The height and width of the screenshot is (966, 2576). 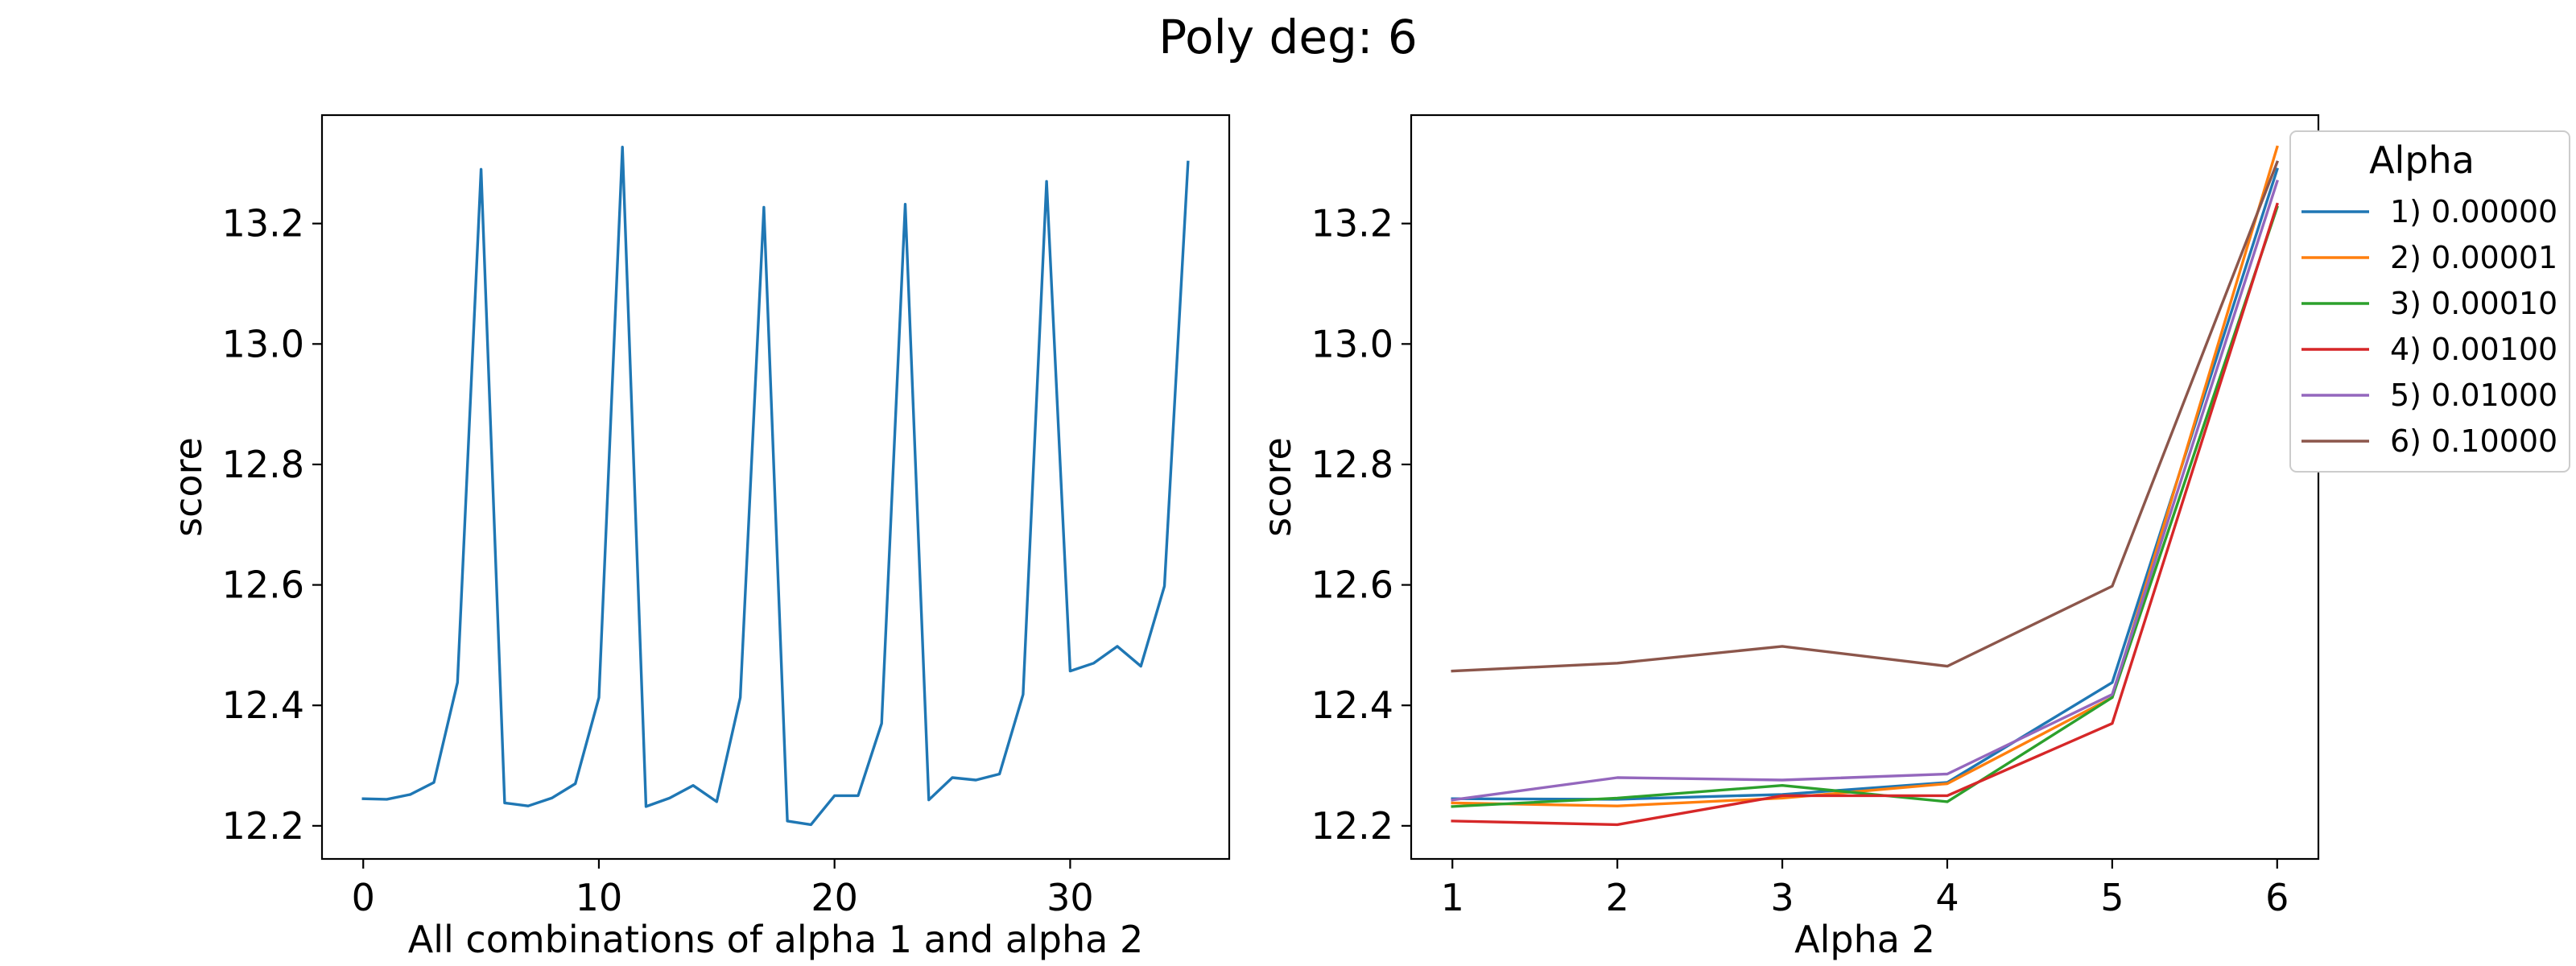 I want to click on legend-entry-label: 4) 0.00100, so click(x=2473, y=349).